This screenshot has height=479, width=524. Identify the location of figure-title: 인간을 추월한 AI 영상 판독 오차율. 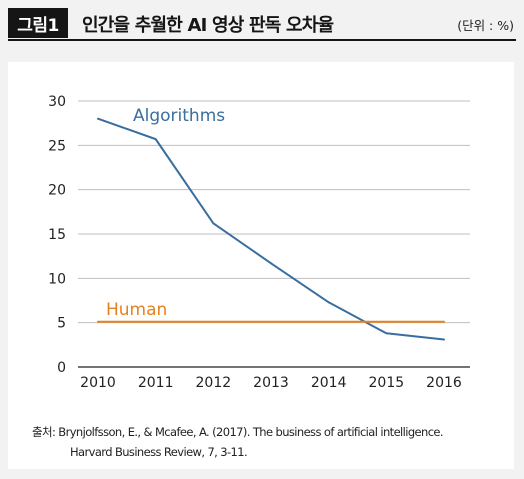
(208, 25).